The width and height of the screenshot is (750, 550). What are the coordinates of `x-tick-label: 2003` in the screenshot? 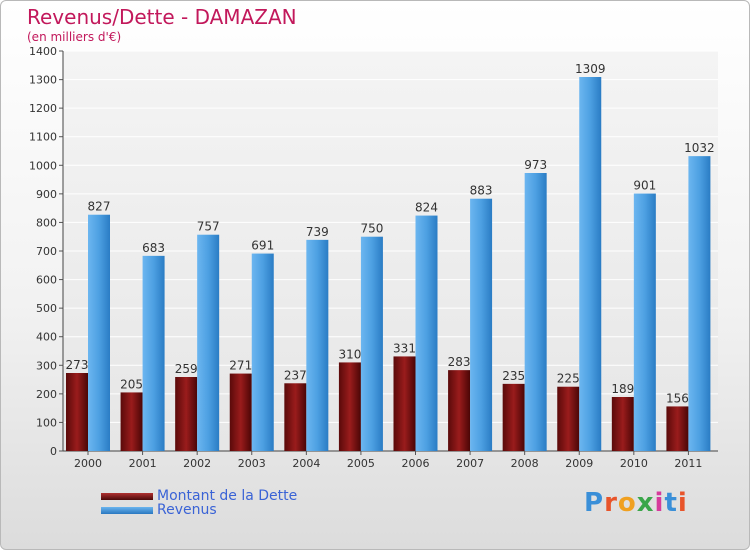 It's located at (252, 463).